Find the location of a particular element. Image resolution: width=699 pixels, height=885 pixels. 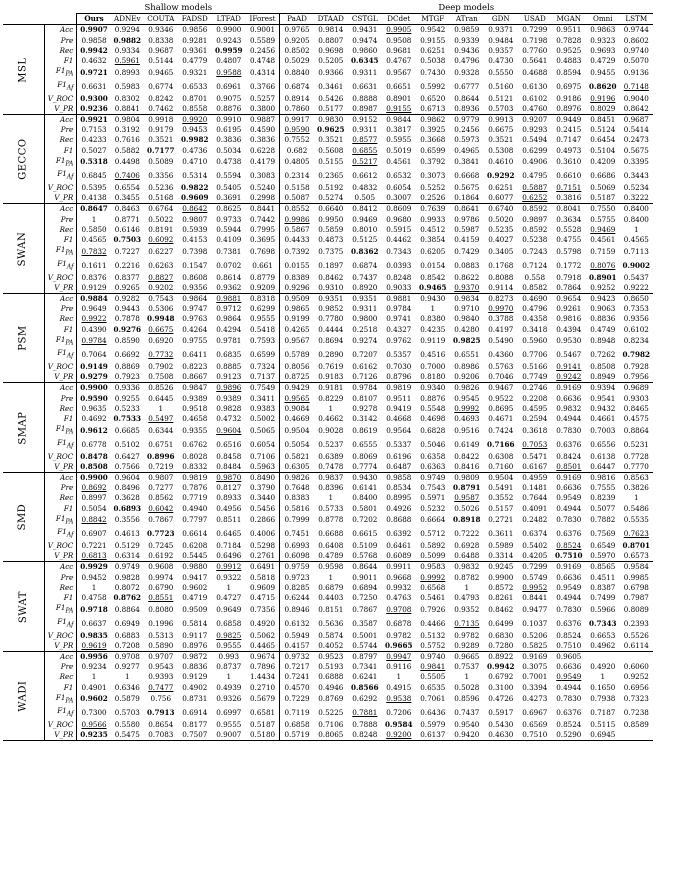

table-cell: 0.7137 is located at coordinates (263, 377).